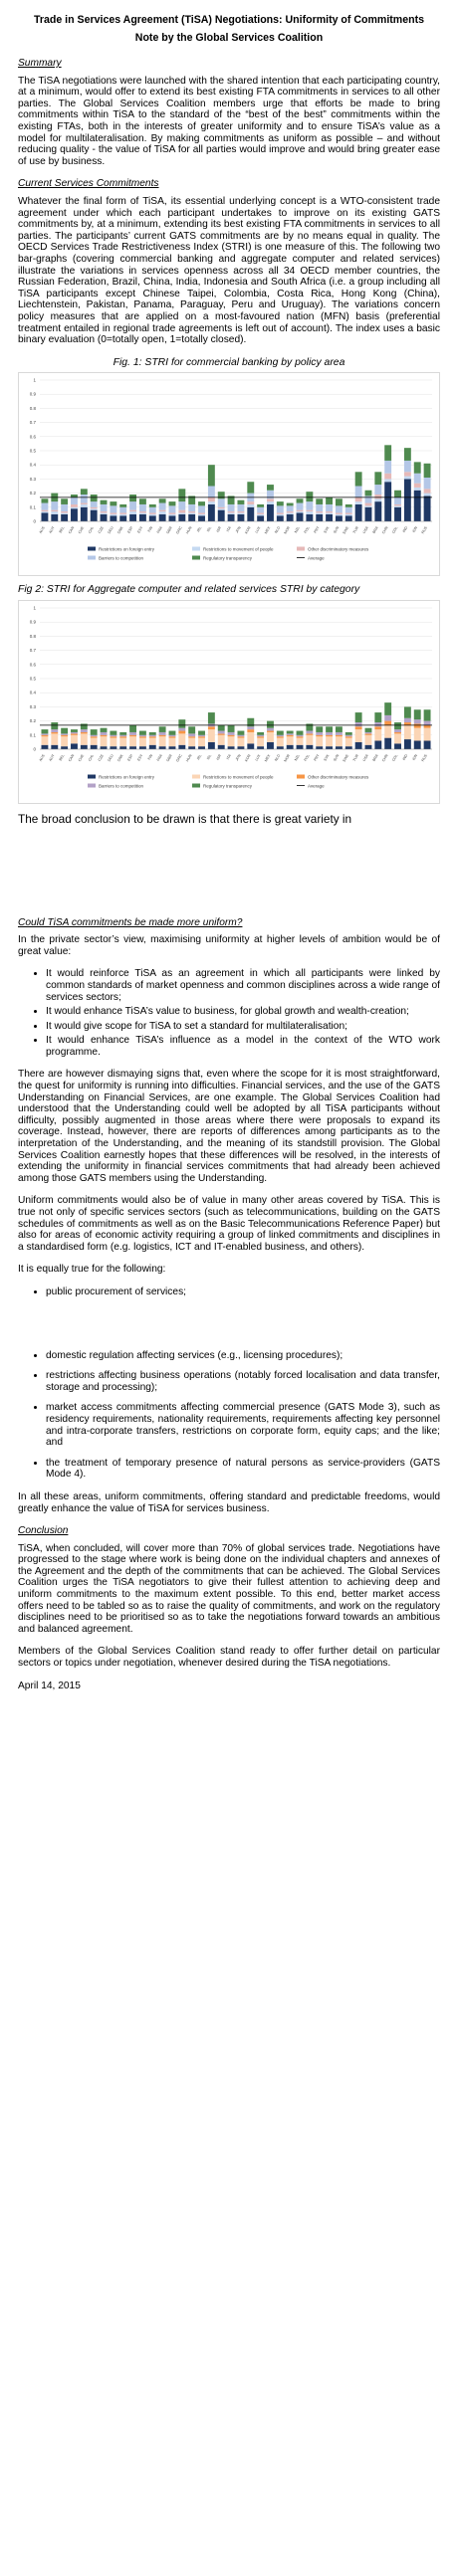 The image size is (458, 2576). What do you see at coordinates (33, 622) in the screenshot?
I see `y-tick-label: 0.9` at bounding box center [33, 622].